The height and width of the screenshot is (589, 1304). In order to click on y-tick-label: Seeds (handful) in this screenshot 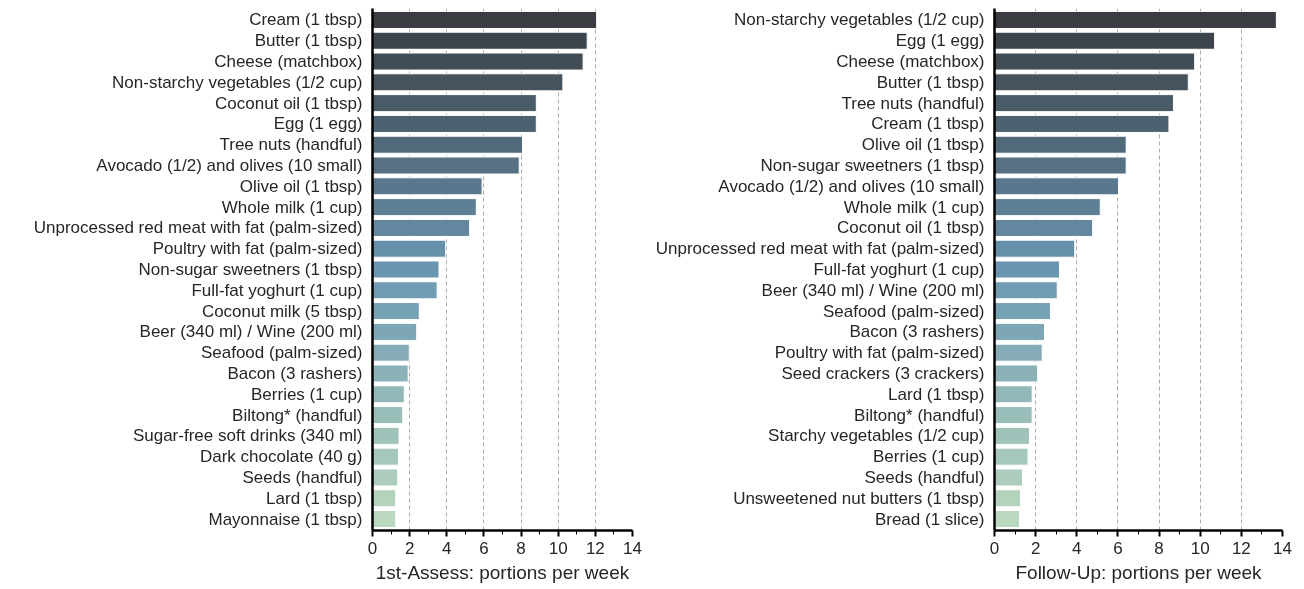, I will do `click(302, 477)`.